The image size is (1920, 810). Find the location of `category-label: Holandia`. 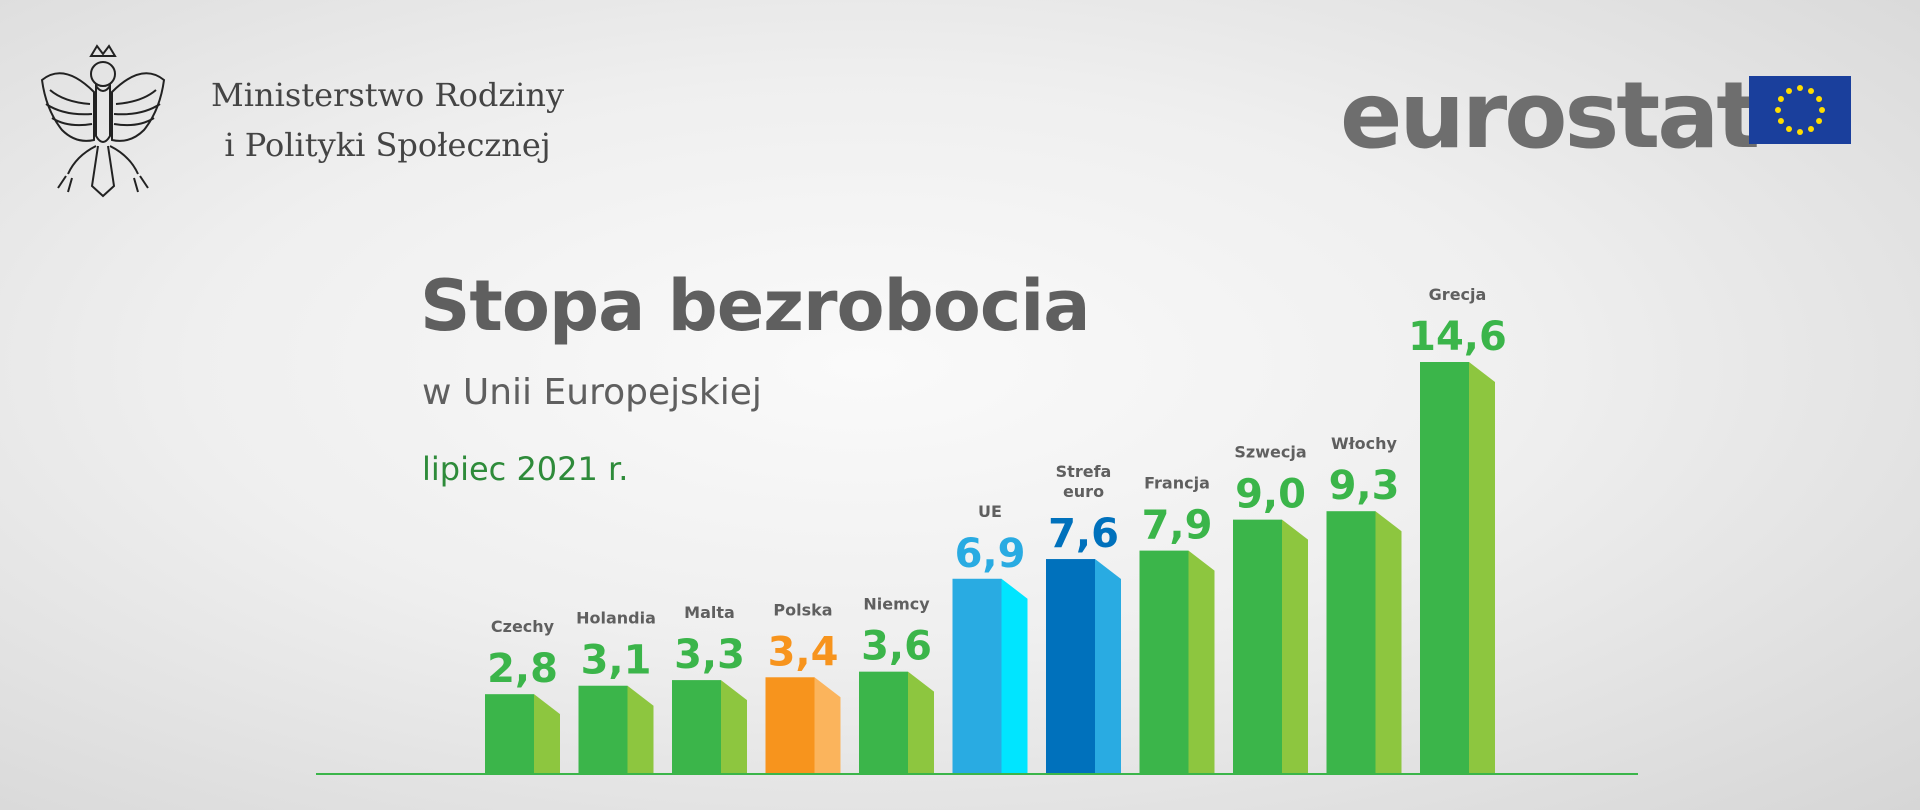

category-label: Holandia is located at coordinates (616, 618).